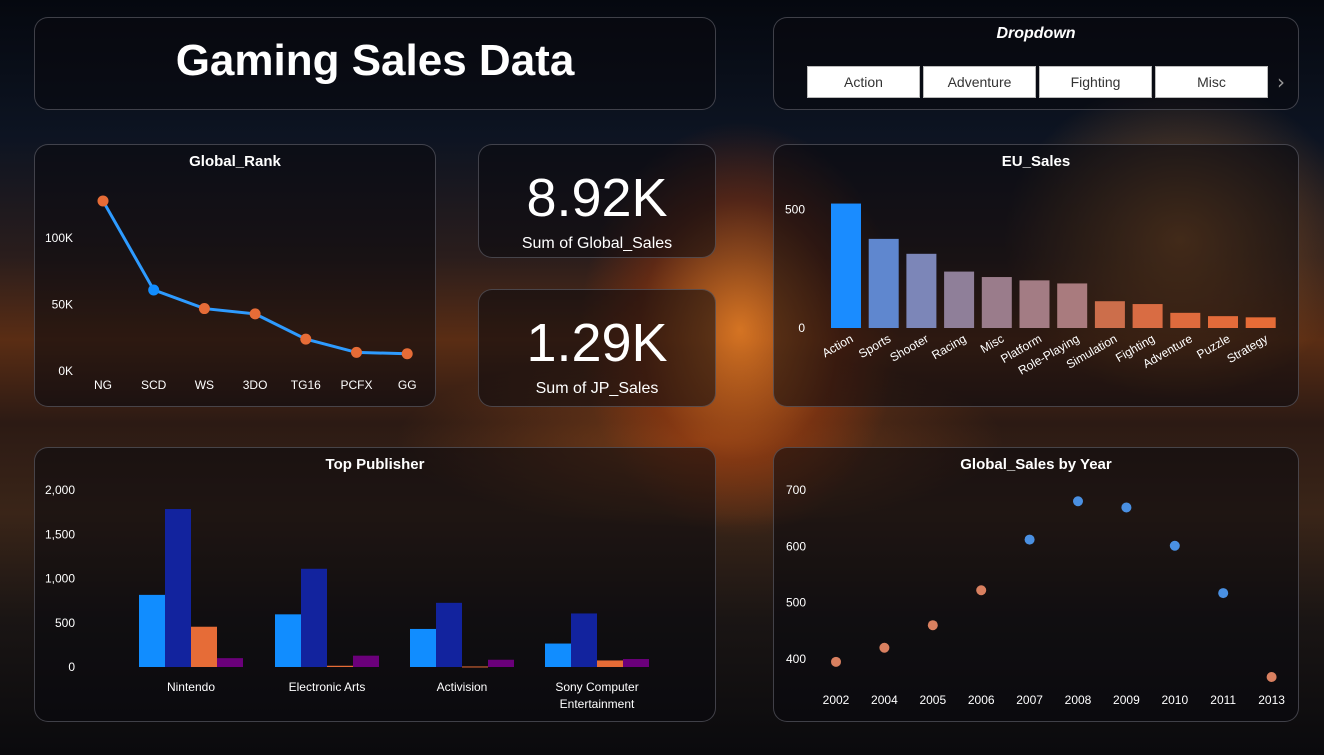 The height and width of the screenshot is (755, 1324). Describe the element at coordinates (1223, 700) in the screenshot. I see `x-tick-label: 2011` at that location.